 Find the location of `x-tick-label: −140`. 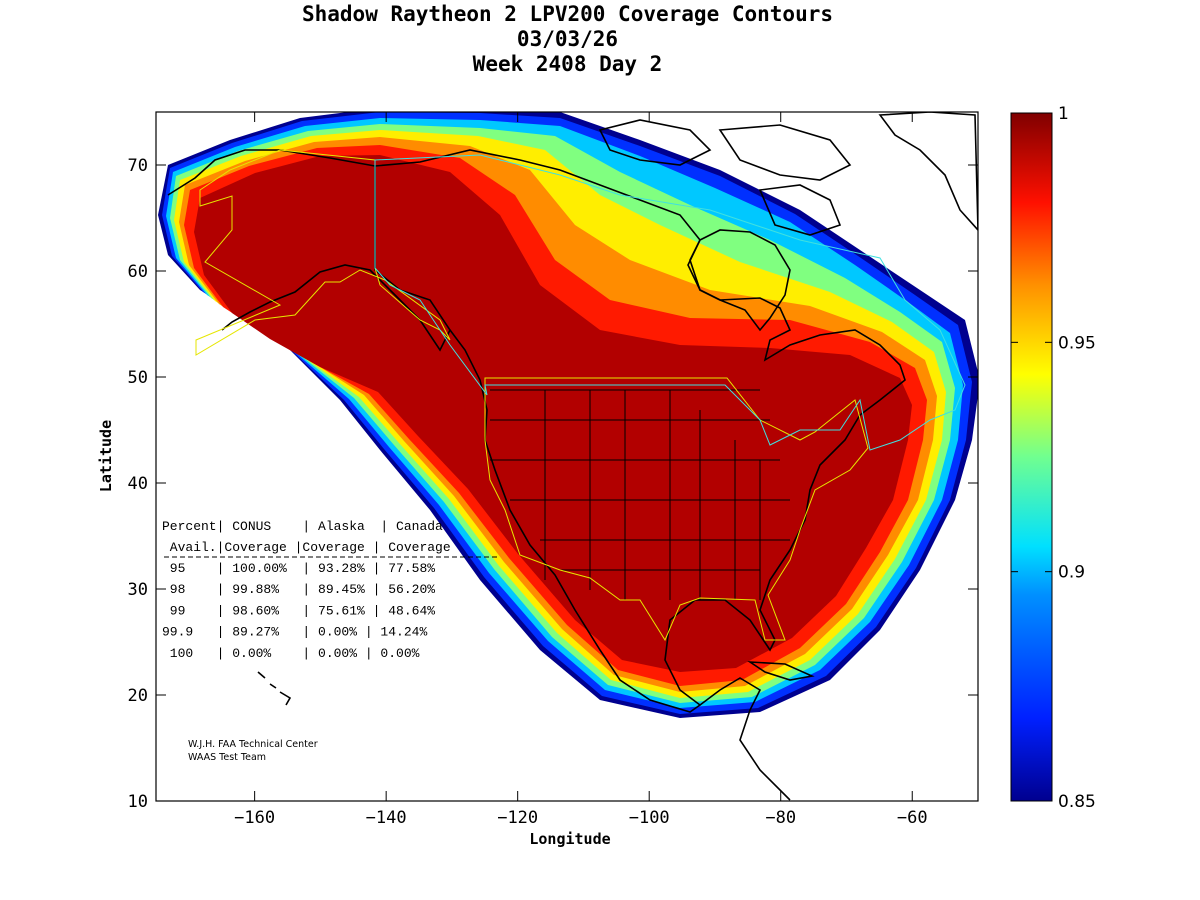

x-tick-label: −140 is located at coordinates (386, 818).